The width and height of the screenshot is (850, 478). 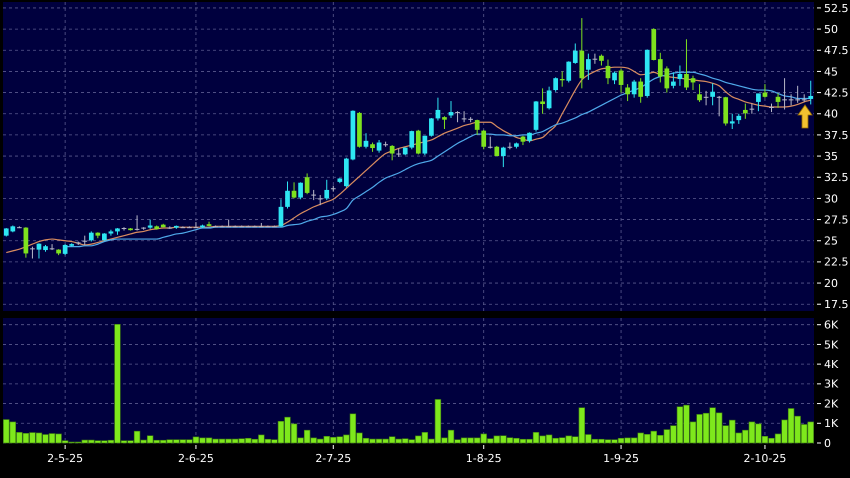 I want to click on x-tick-label: 2-5-25, so click(x=65, y=458).